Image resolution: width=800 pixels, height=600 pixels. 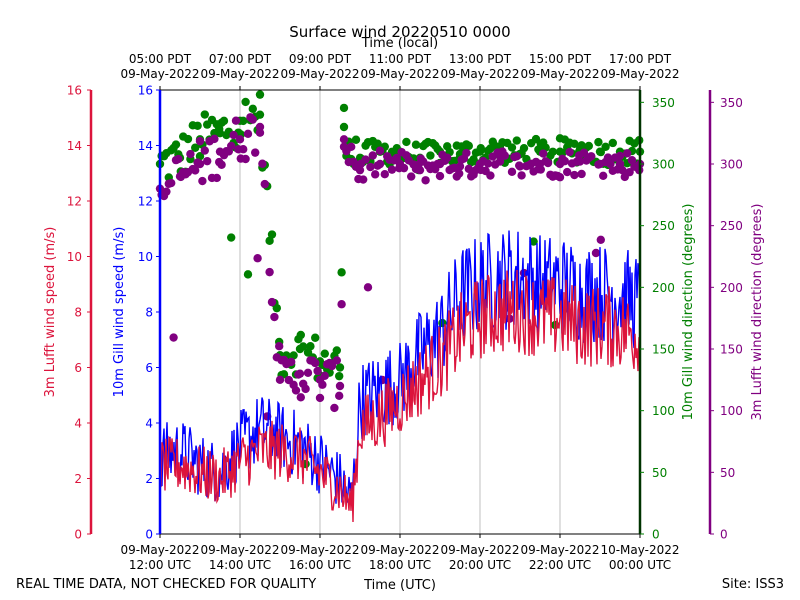 What do you see at coordinates (663, 411) in the screenshot?
I see `gill-direction-tick-label: 100` at bounding box center [663, 411].